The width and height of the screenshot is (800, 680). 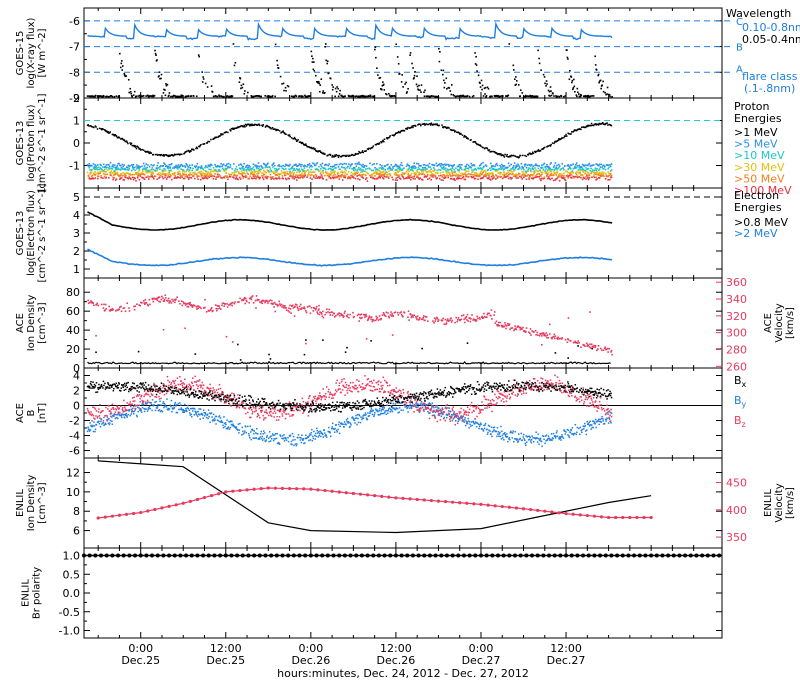 I want to click on xray-legend-entry: 0.05-0.4nm, so click(x=771, y=39).